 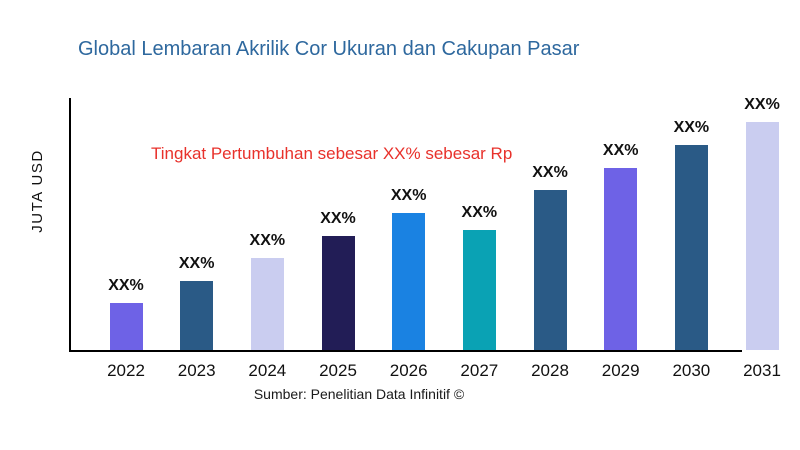 What do you see at coordinates (550, 172) in the screenshot?
I see `bar-value-label-2028: XX%` at bounding box center [550, 172].